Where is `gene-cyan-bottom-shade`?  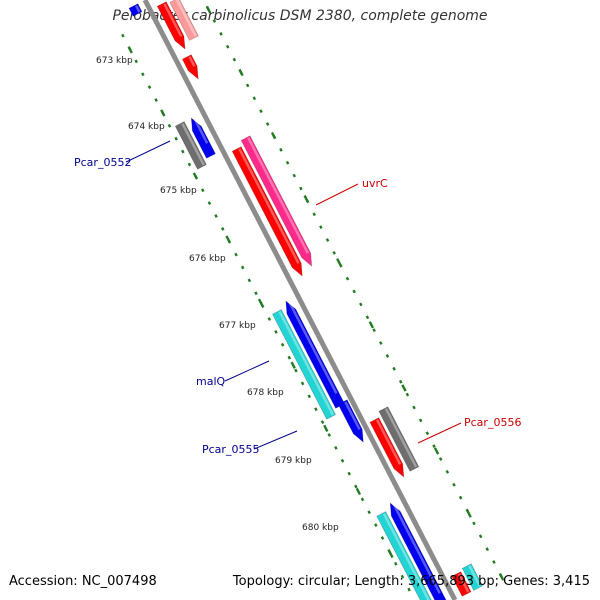
gene-cyan-bottom-shade is located at coordinates (474, 576).